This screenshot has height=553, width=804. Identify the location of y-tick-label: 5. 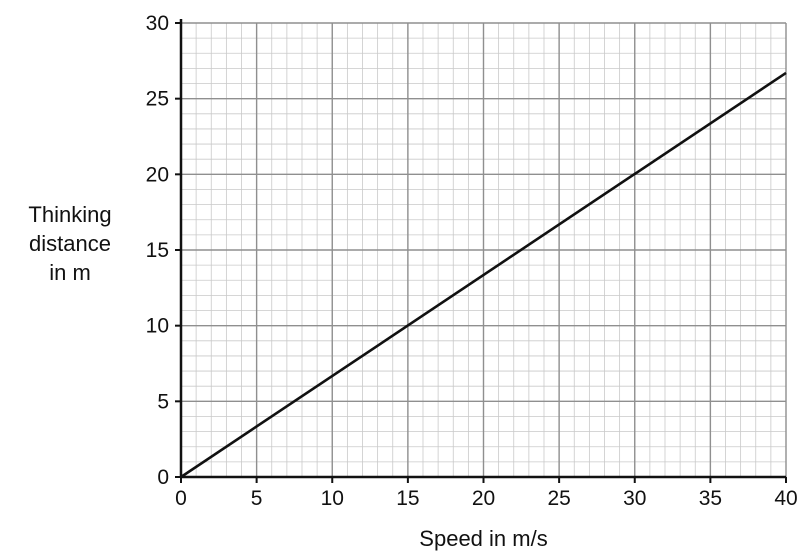
(163, 401).